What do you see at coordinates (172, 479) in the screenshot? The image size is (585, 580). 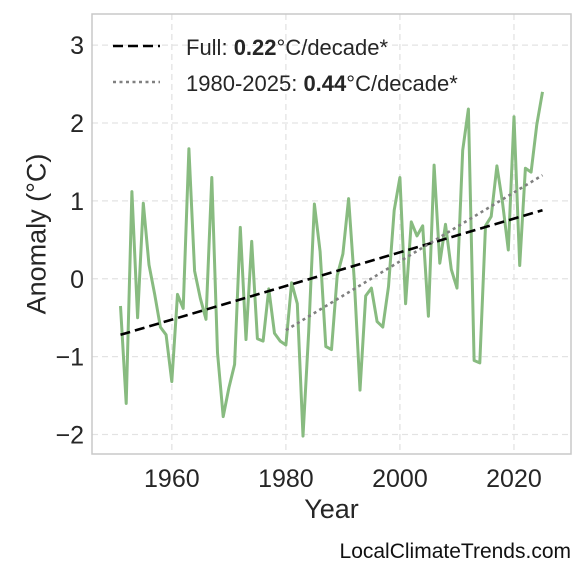 I see `x-tick-label: 1960` at bounding box center [172, 479].